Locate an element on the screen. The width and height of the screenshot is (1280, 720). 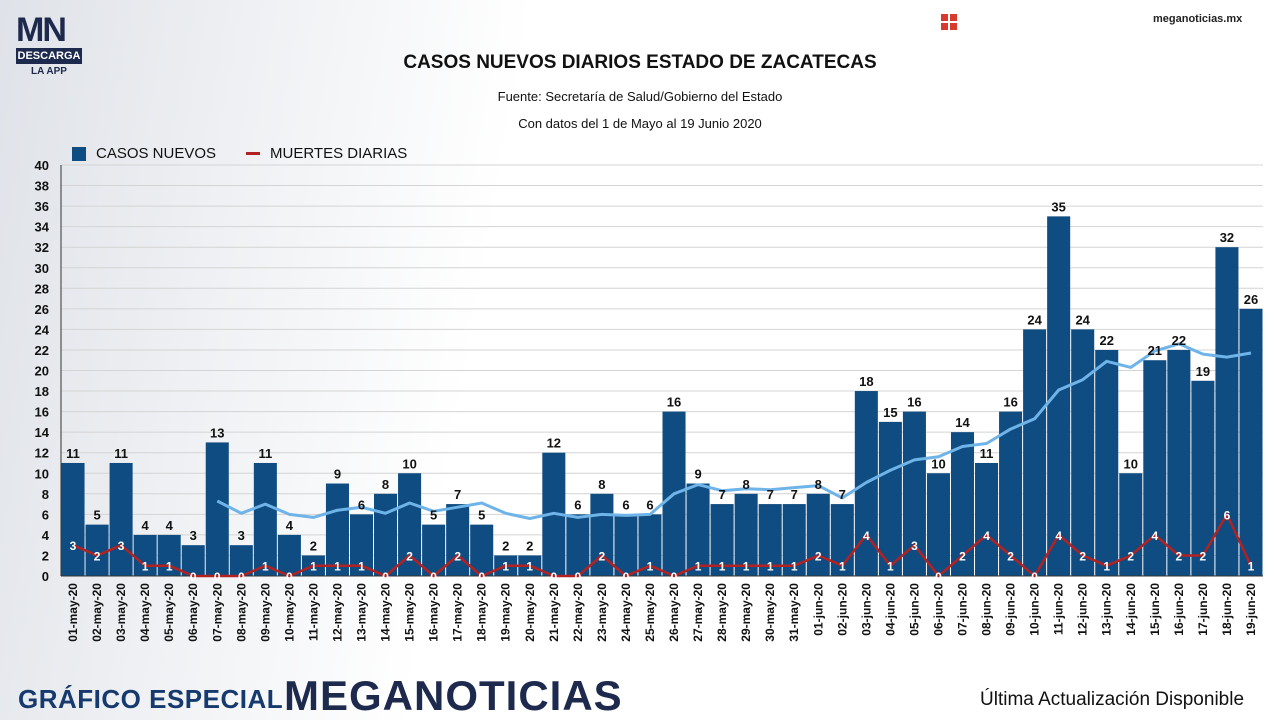
x-tick-label: 19-may-20 is located at coordinates (506, 612).